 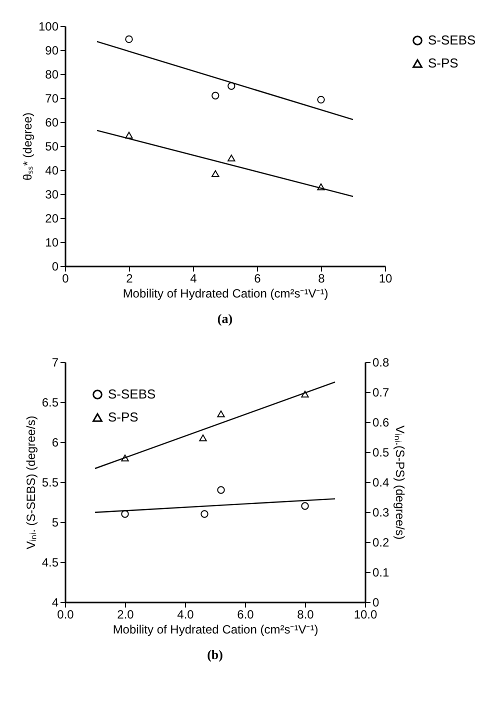 What do you see at coordinates (215, 654) in the screenshot?
I see `text: (b)` at bounding box center [215, 654].